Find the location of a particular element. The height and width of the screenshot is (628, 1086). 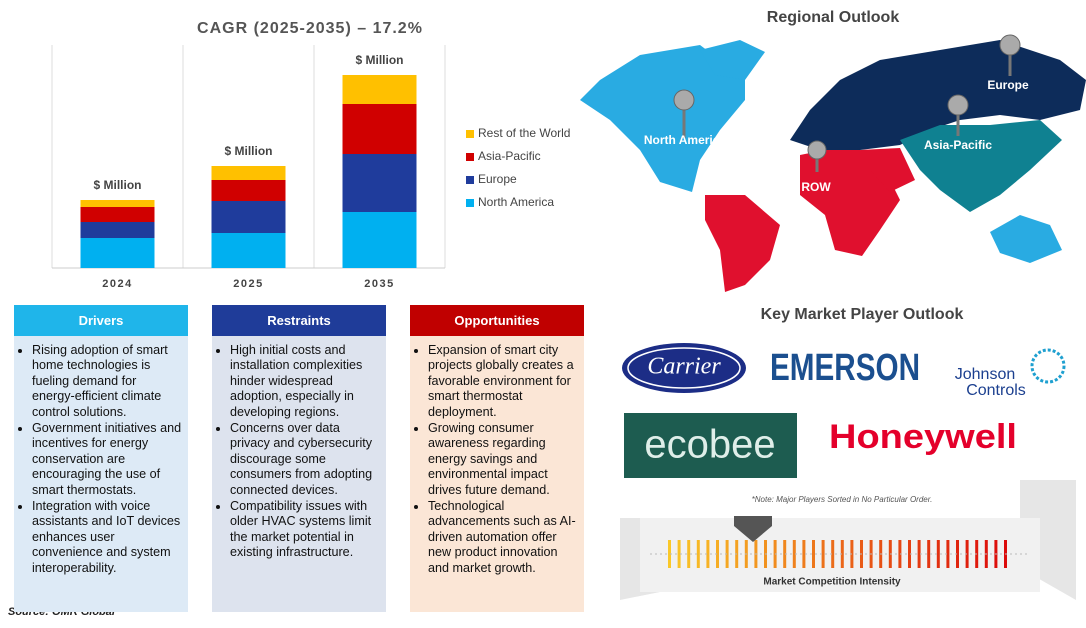

carrier-logo is located at coordinates (684, 368).